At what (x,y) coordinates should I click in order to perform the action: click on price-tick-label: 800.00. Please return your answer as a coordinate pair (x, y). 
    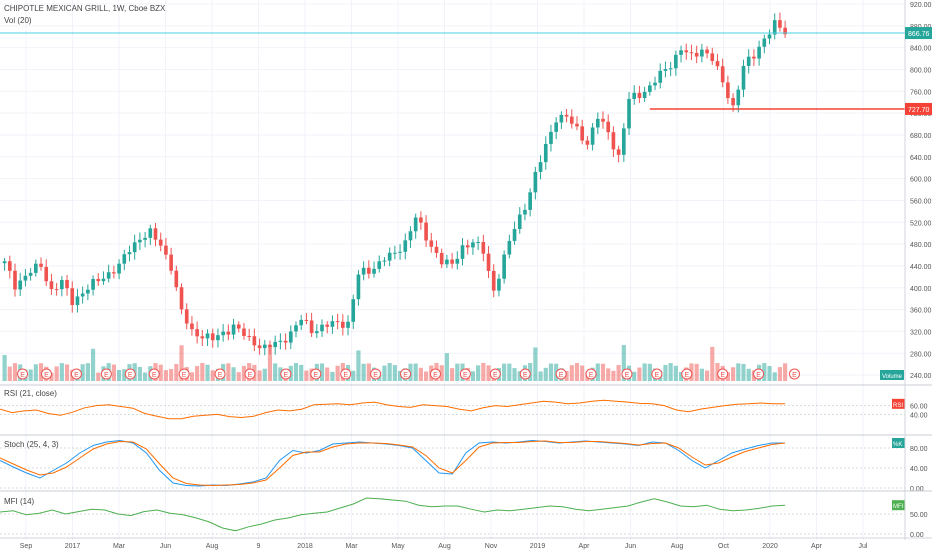
    Looking at the image, I should click on (921, 70).